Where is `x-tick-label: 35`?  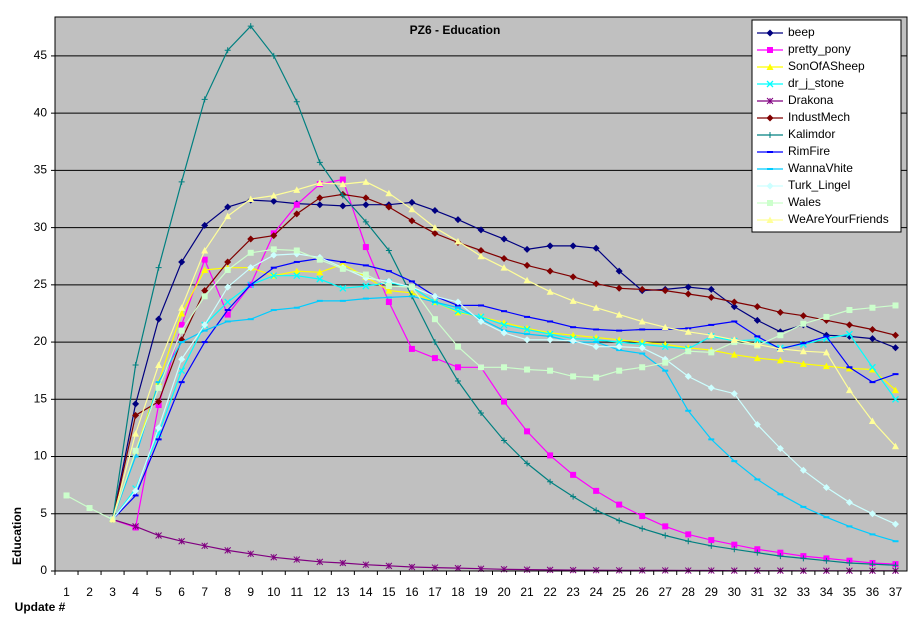 x-tick-label: 35 is located at coordinates (850, 592).